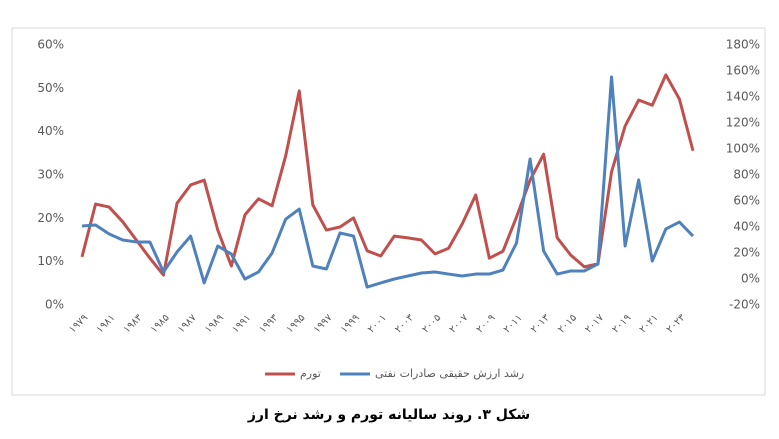 The height and width of the screenshot is (439, 779). Describe the element at coordinates (54, 305) in the screenshot. I see `y-tick-label: 0%` at that location.